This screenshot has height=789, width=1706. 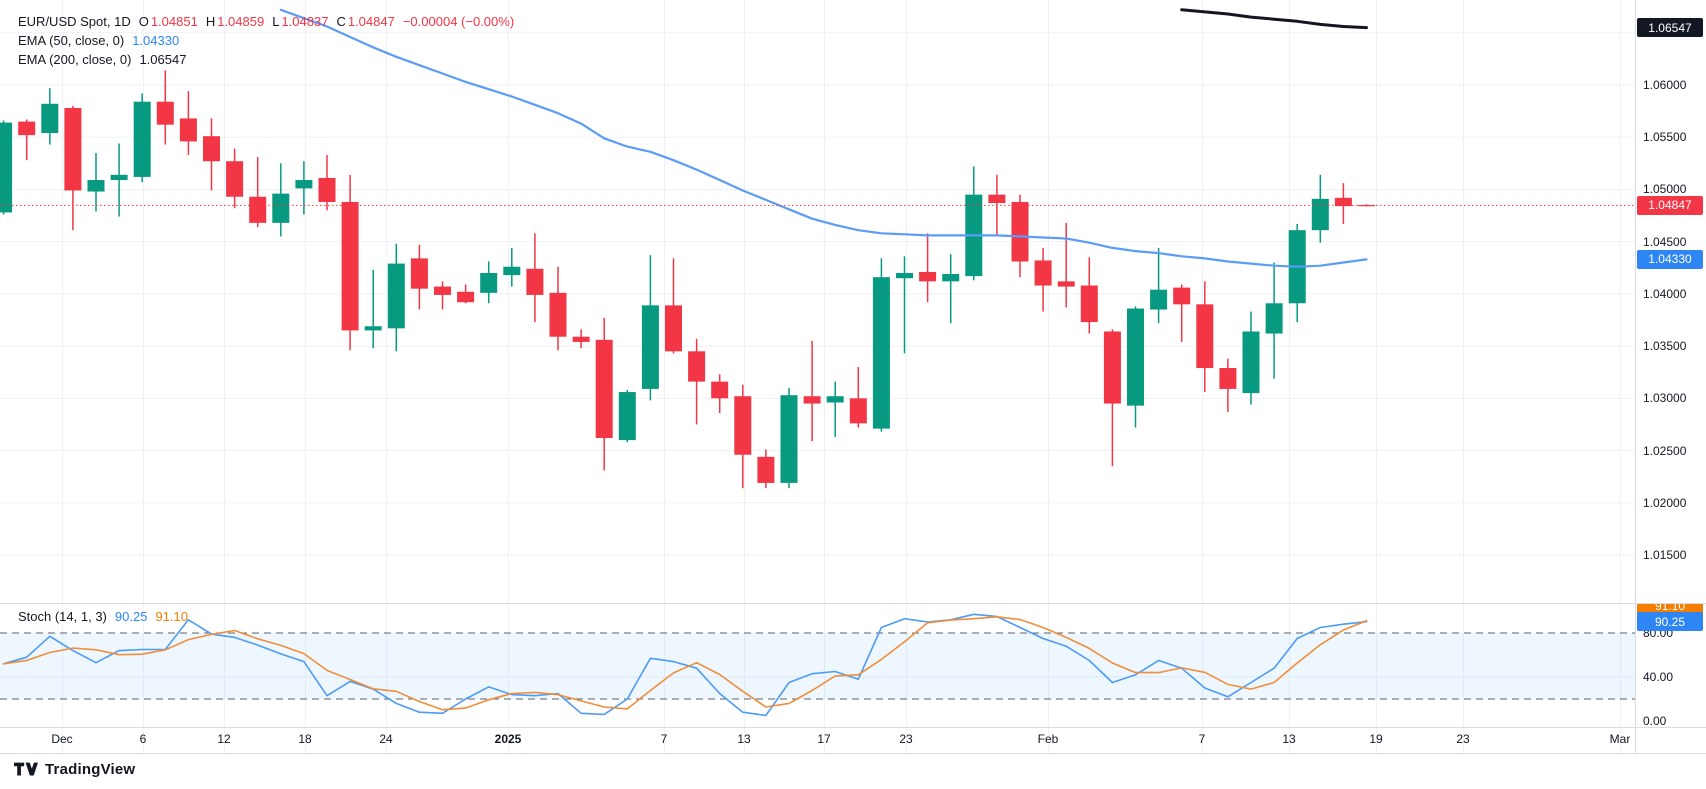 I want to click on stoch-axis-label: 40.00, so click(x=1658, y=677).